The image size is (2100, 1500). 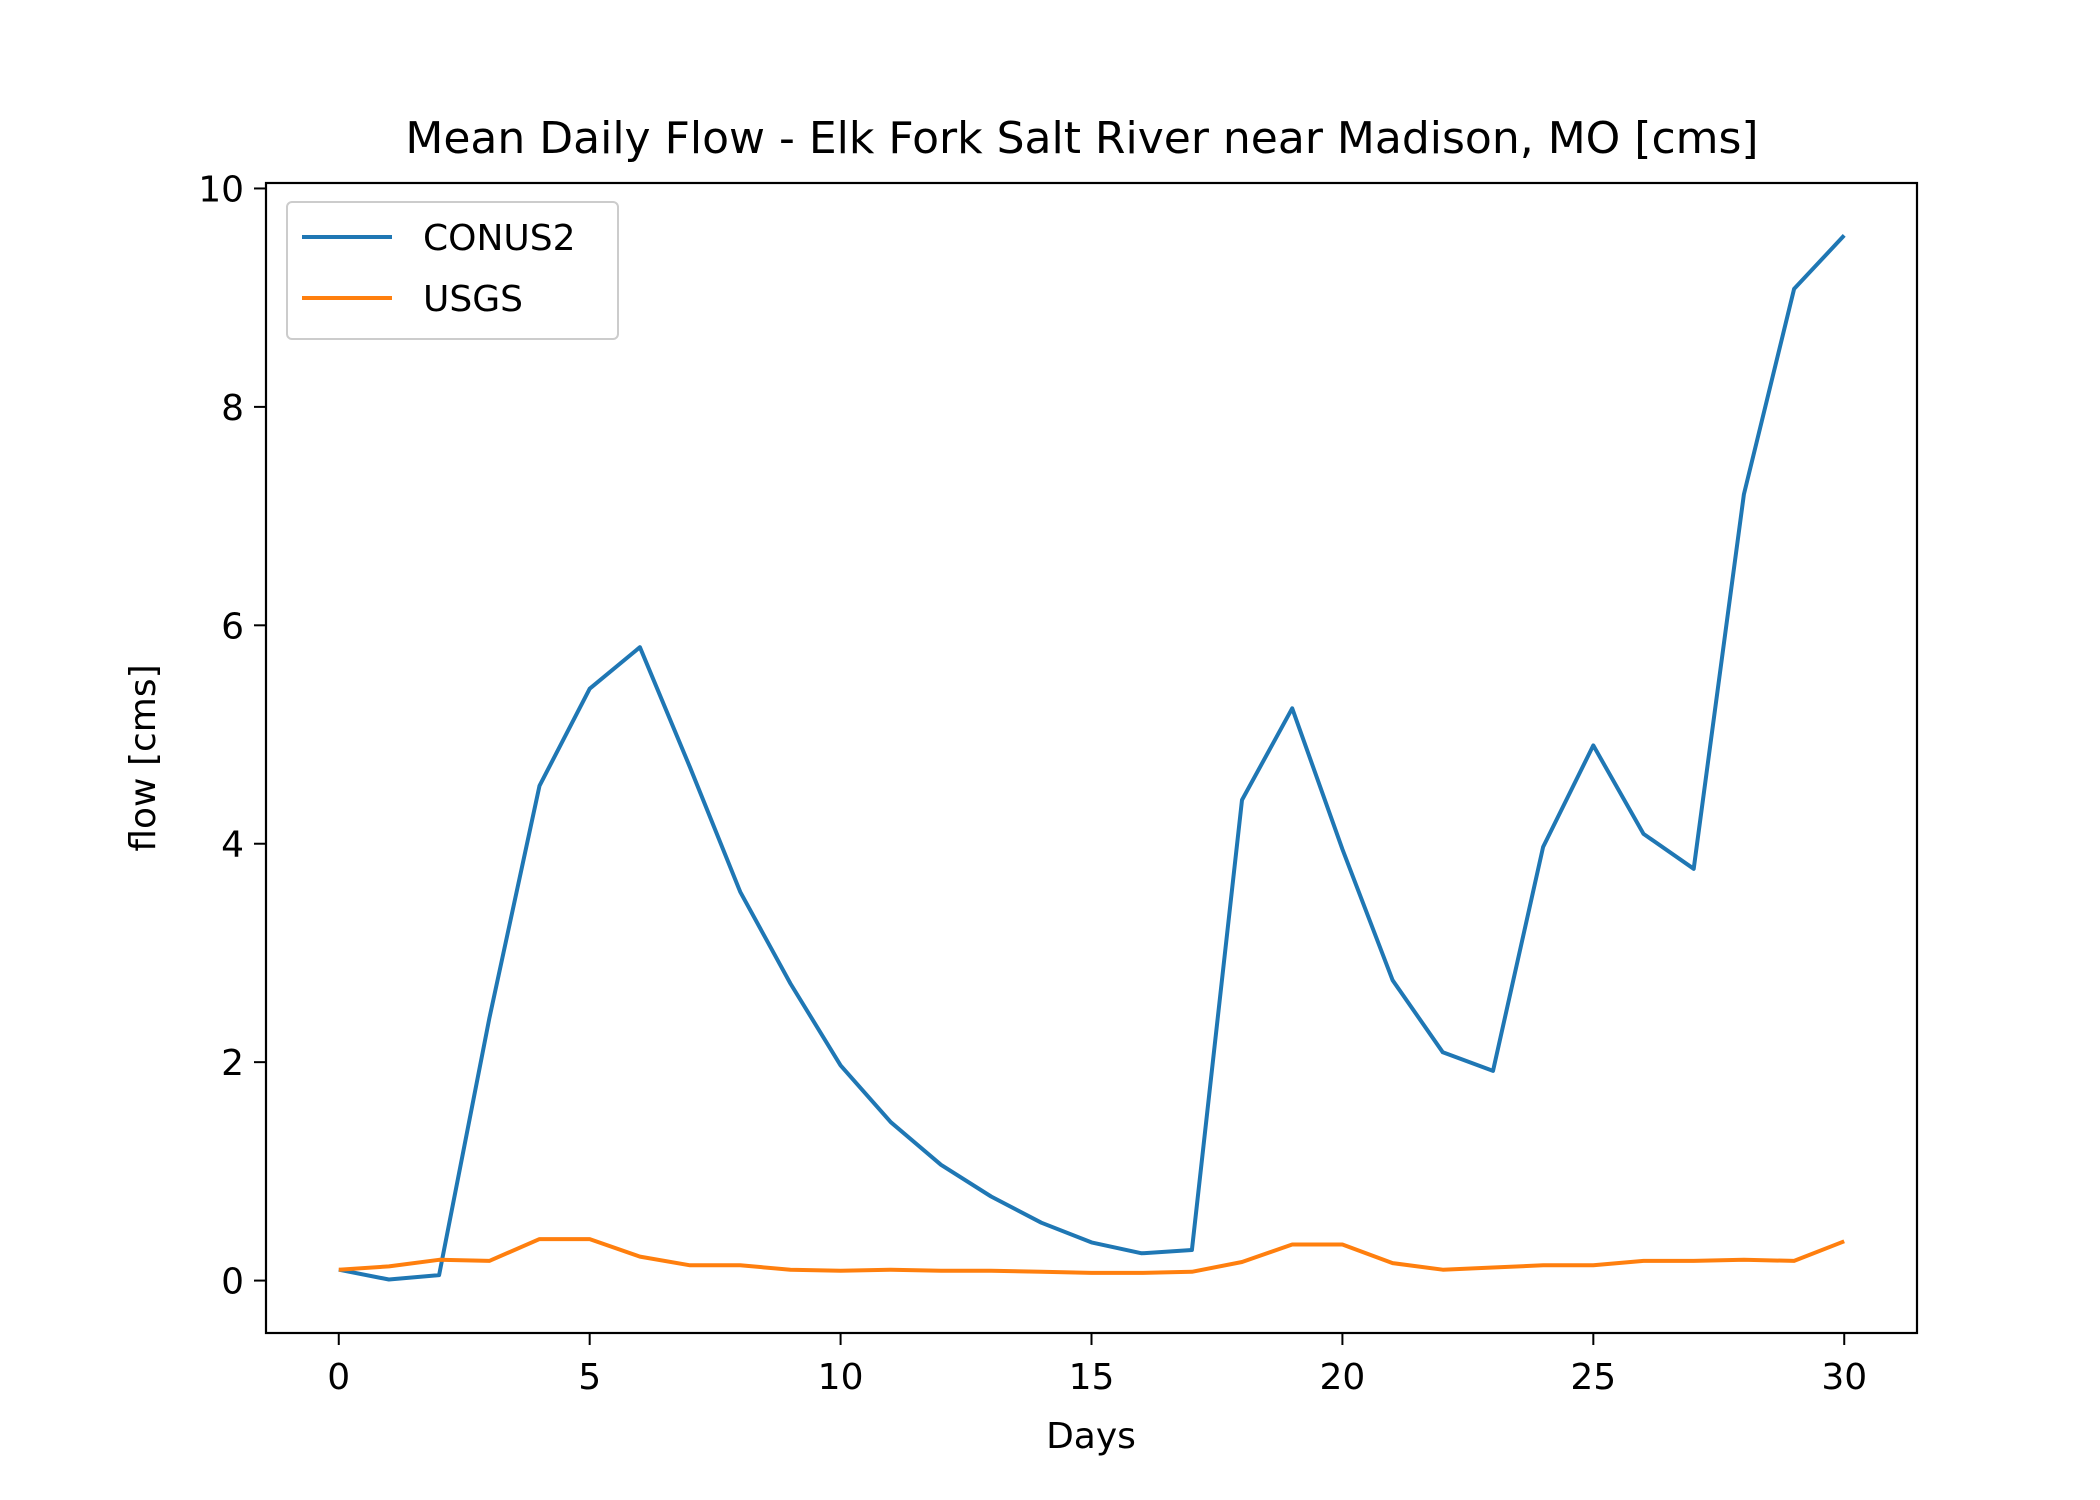 What do you see at coordinates (1593, 1377) in the screenshot?
I see `x-tick-label: 25` at bounding box center [1593, 1377].